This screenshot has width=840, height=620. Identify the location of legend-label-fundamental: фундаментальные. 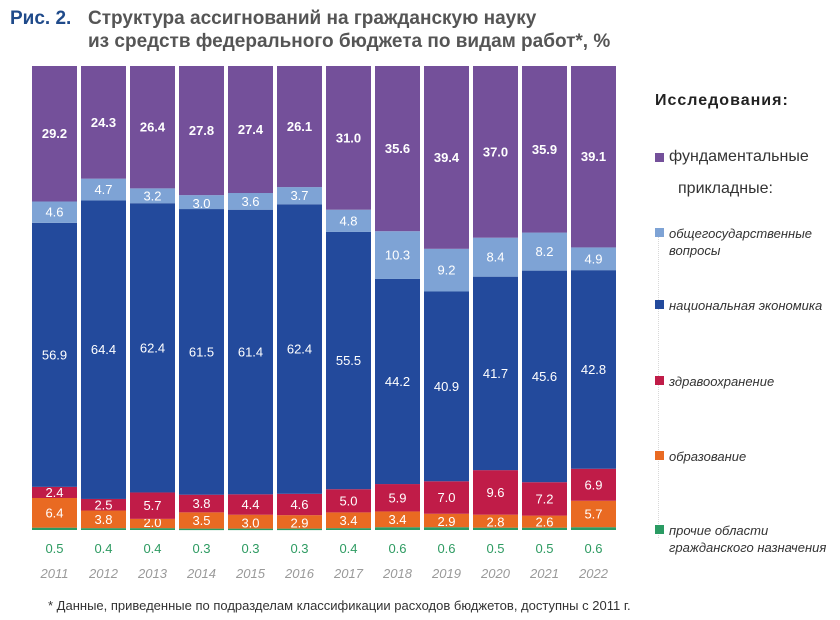
(739, 156).